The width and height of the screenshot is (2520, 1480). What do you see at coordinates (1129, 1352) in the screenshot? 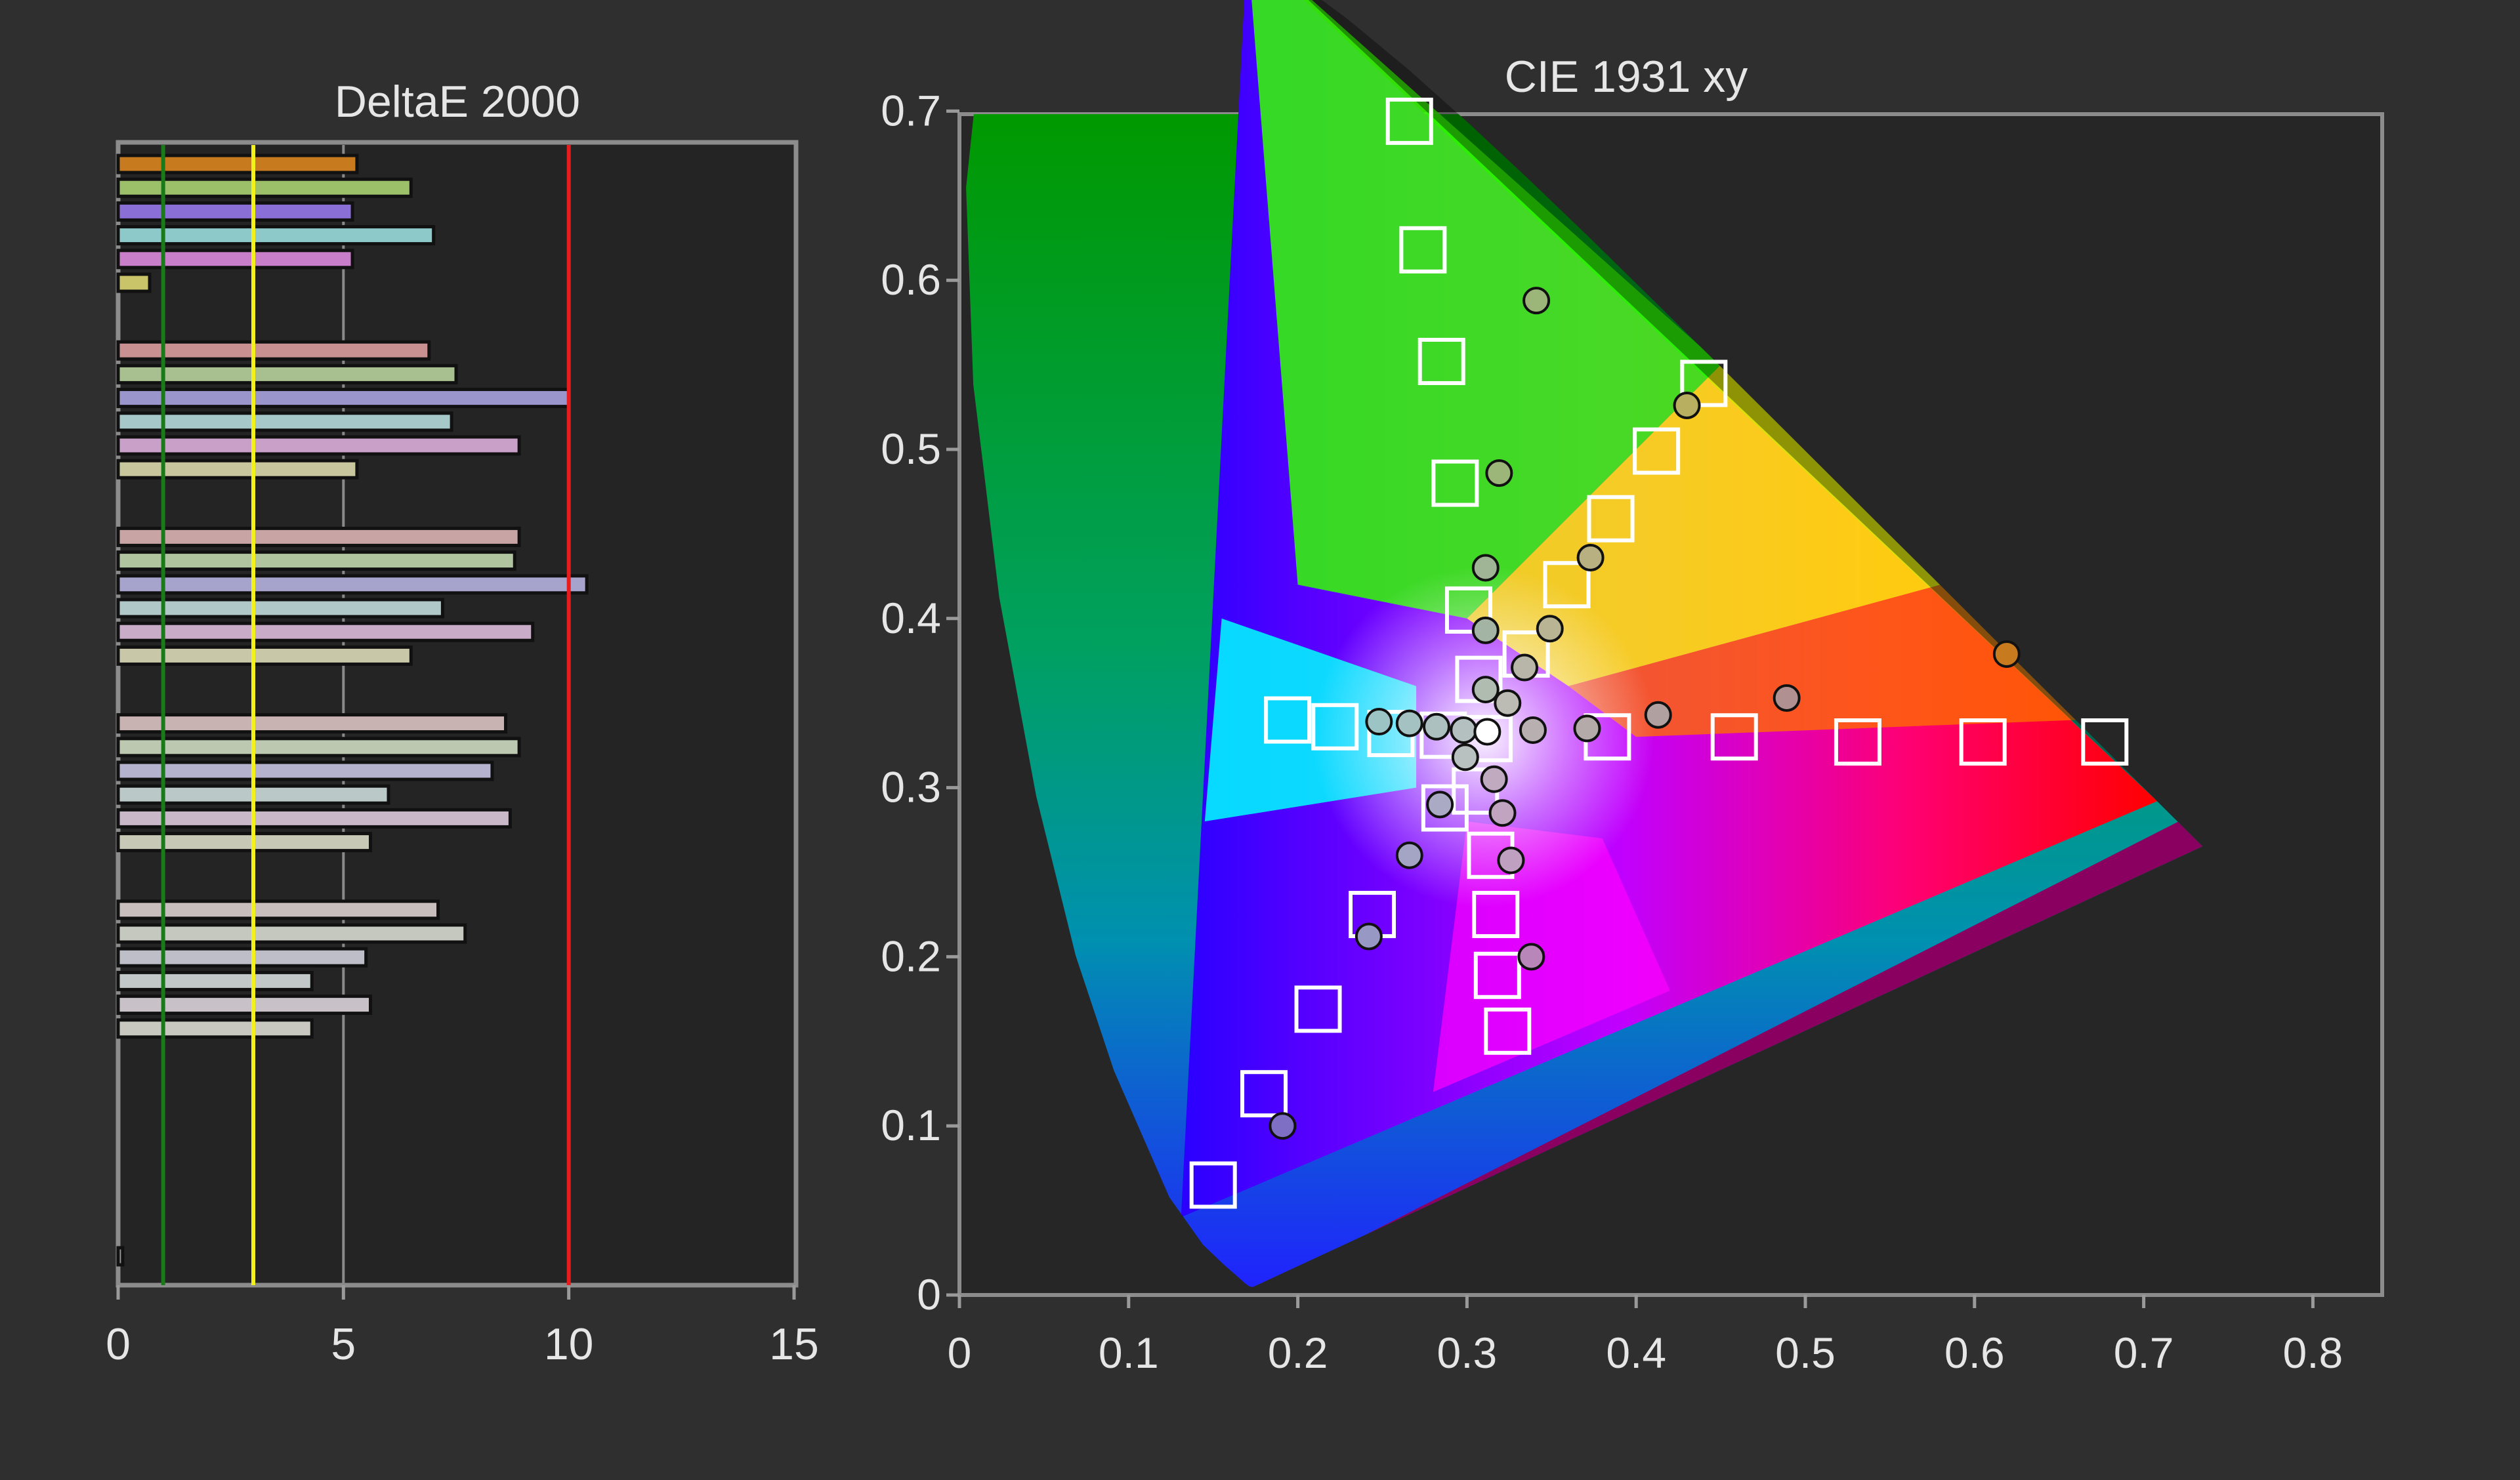
I see `cie-x-tick-label: 0.1` at bounding box center [1129, 1352].